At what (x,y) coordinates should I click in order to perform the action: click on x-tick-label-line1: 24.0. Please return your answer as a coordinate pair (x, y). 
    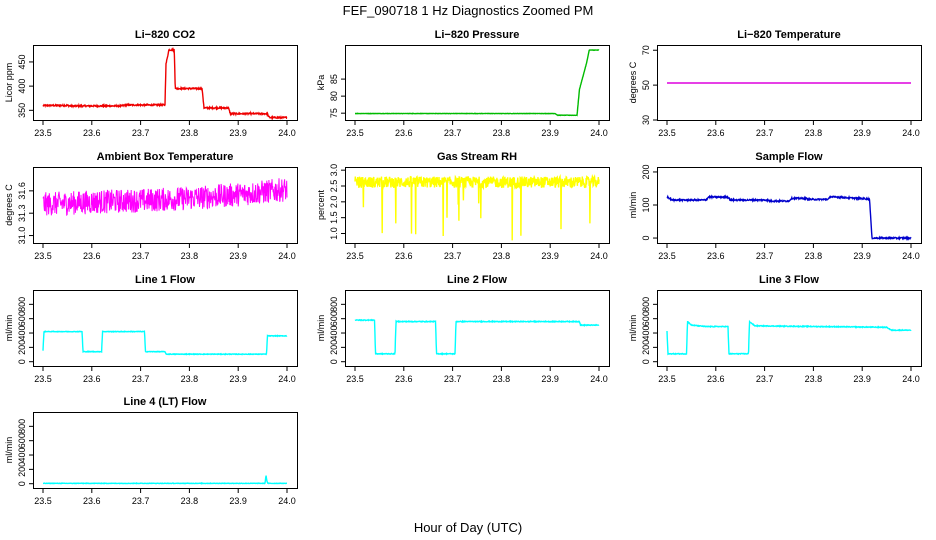
    Looking at the image, I should click on (287, 379).